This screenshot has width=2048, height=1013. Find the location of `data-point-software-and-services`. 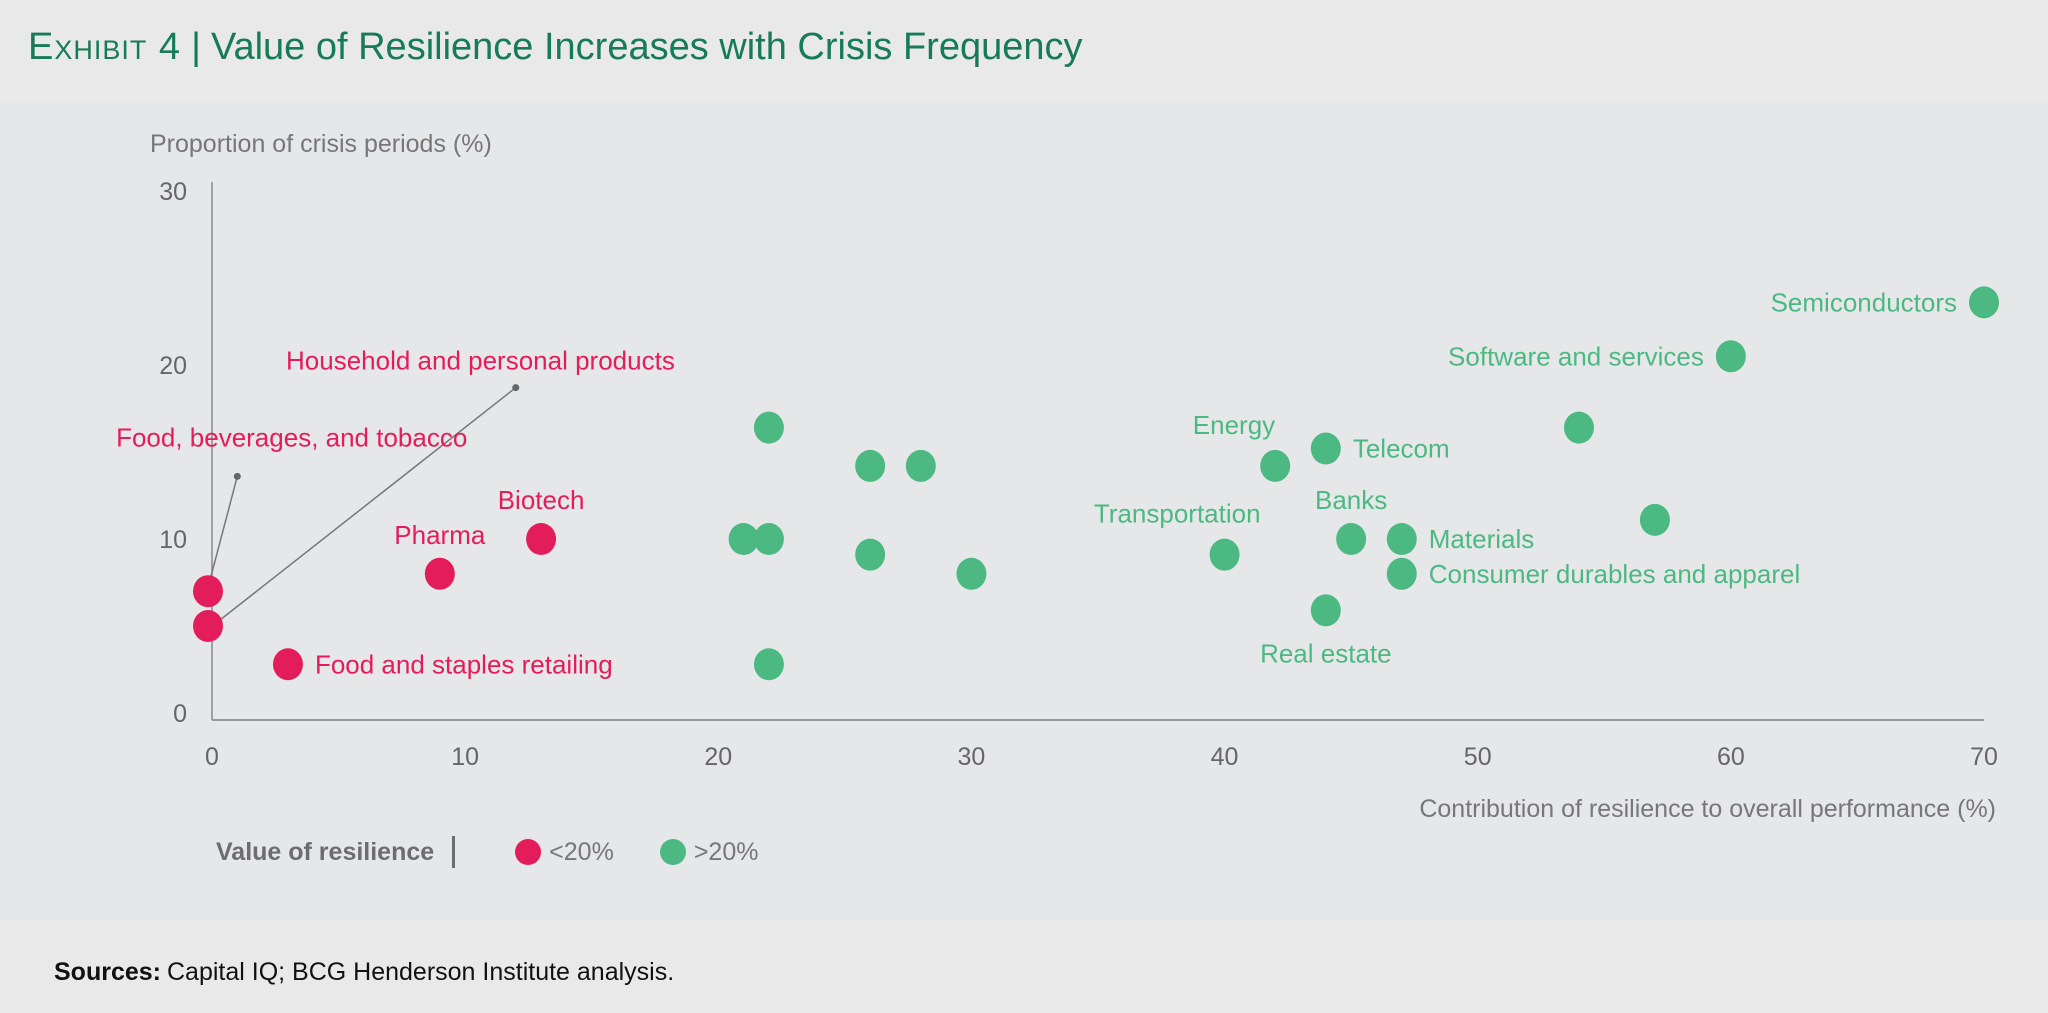

data-point-software-and-services is located at coordinates (1730, 356).